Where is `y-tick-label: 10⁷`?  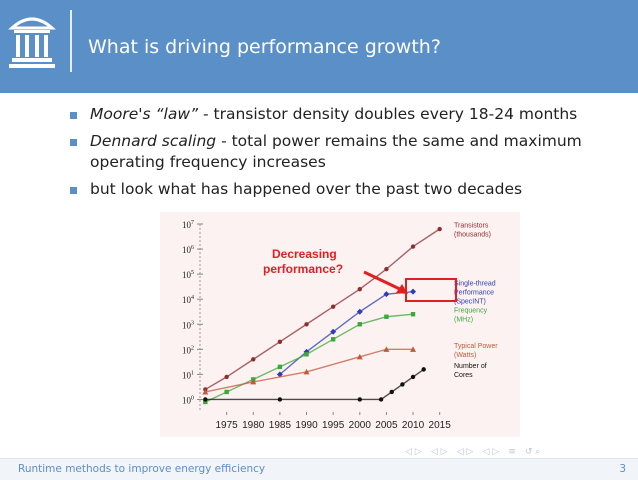 y-tick-label: 10⁷ is located at coordinates (188, 225).